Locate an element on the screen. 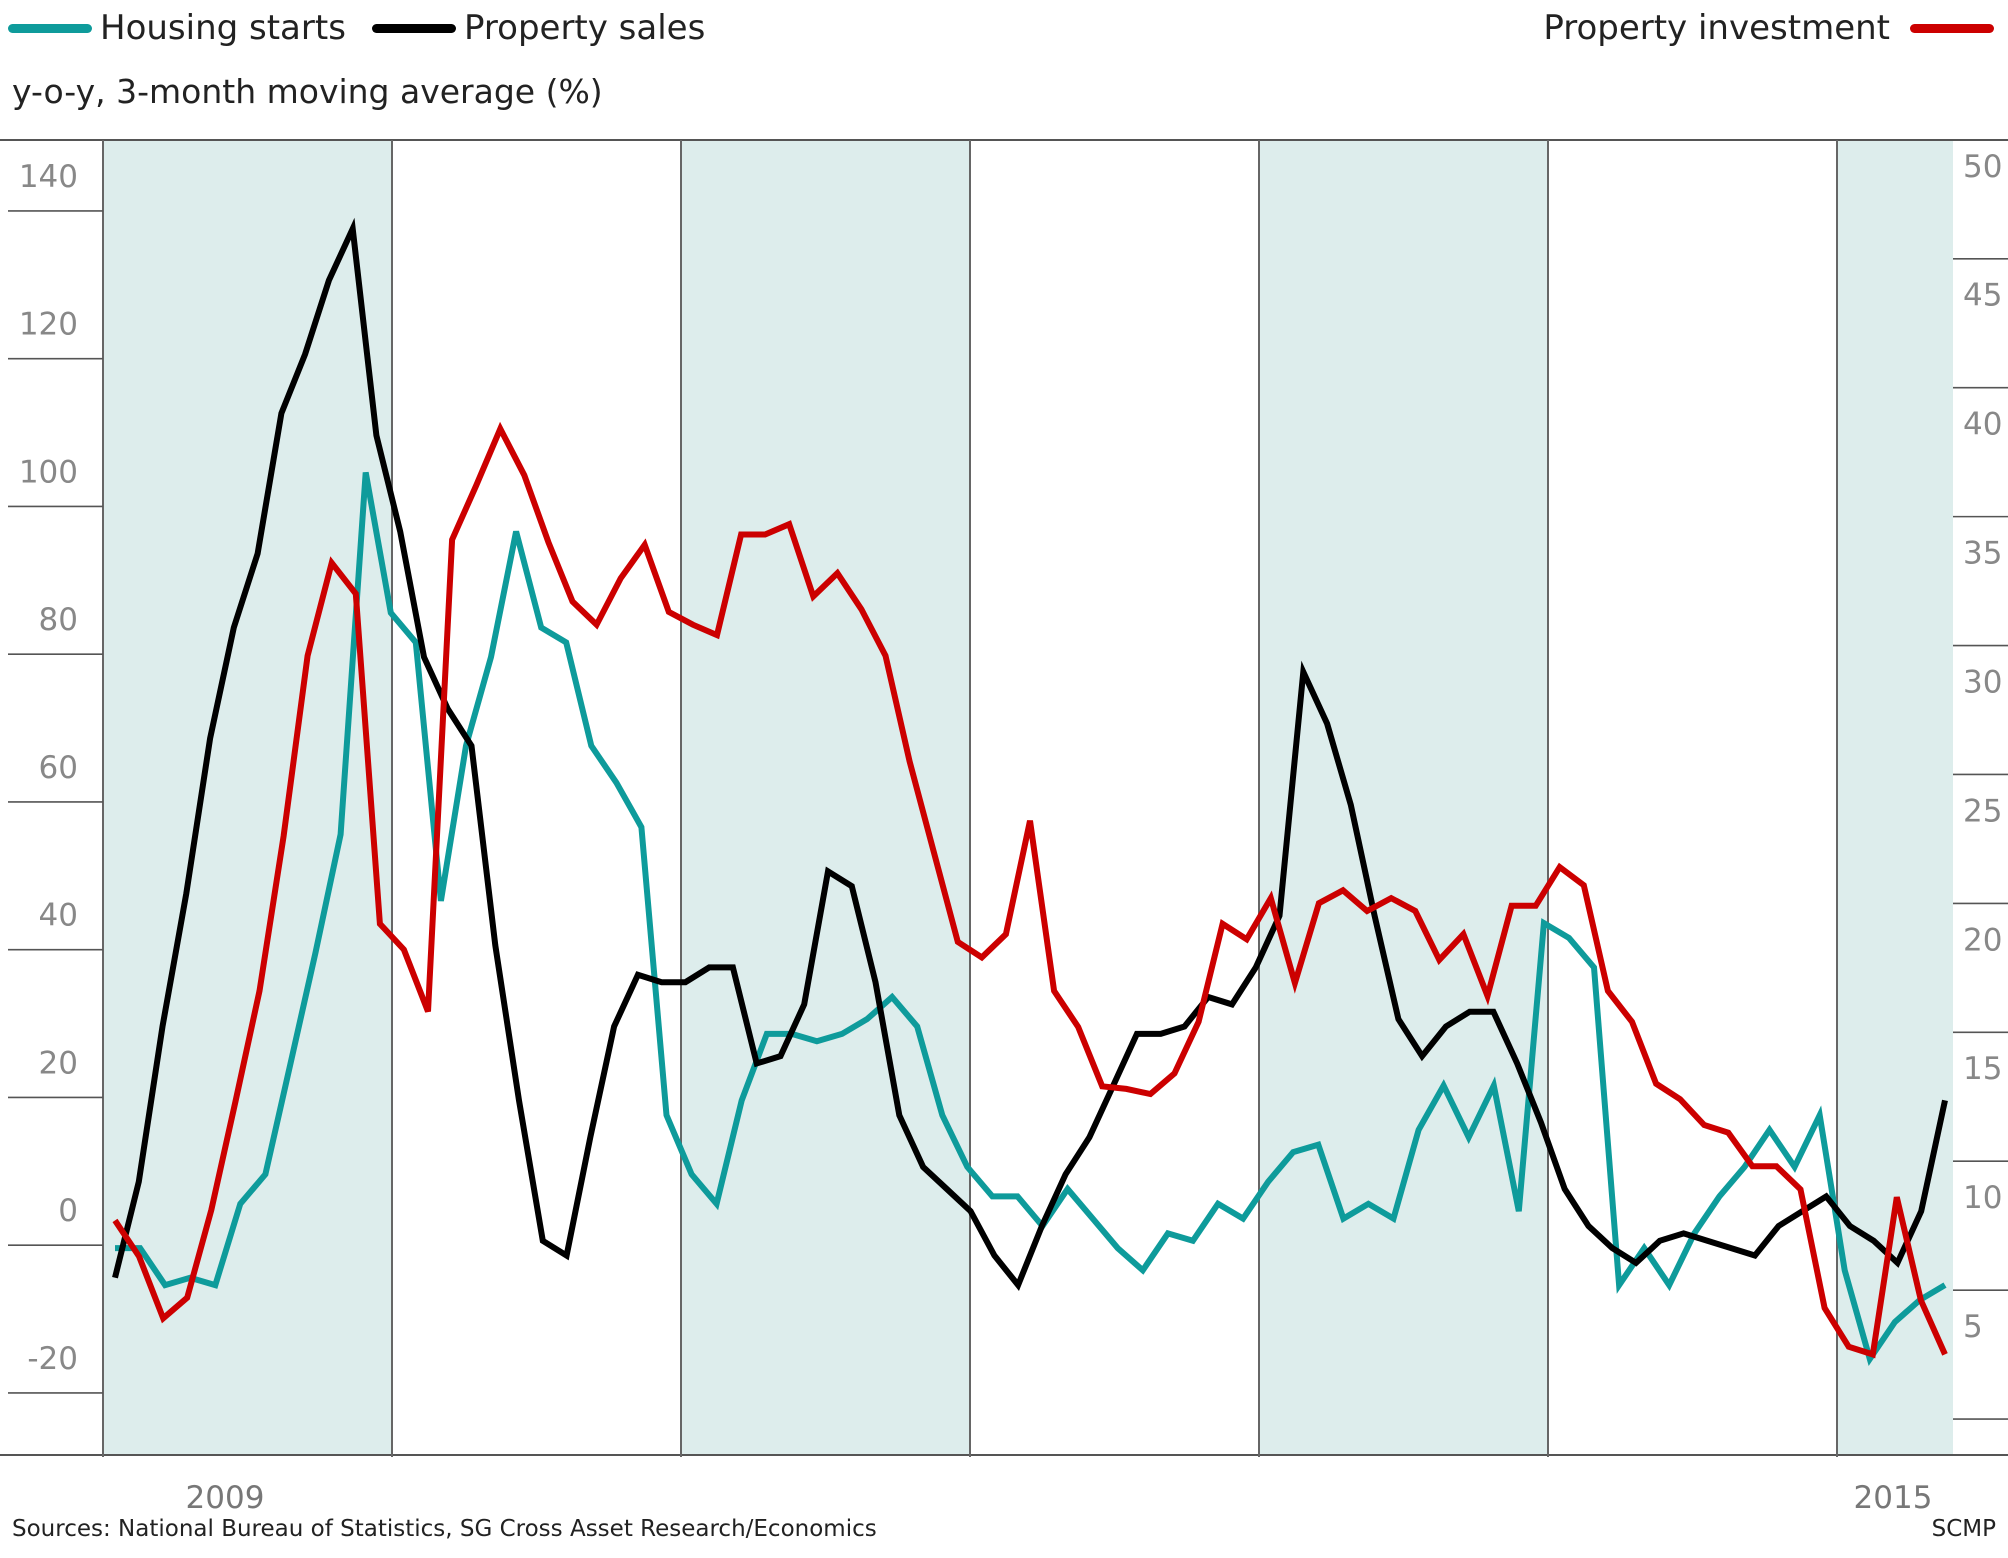 This screenshot has width=2008, height=1558. x-tick-label-2009: 2009 is located at coordinates (225, 1498).